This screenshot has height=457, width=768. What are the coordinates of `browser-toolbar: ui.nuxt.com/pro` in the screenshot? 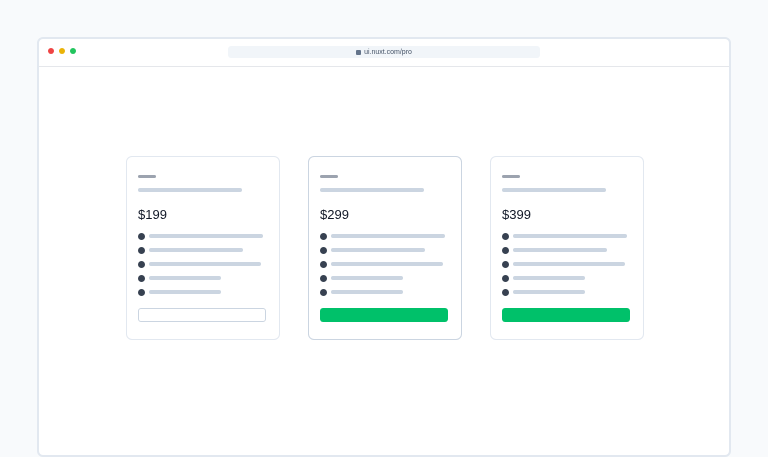 It's located at (384, 53).